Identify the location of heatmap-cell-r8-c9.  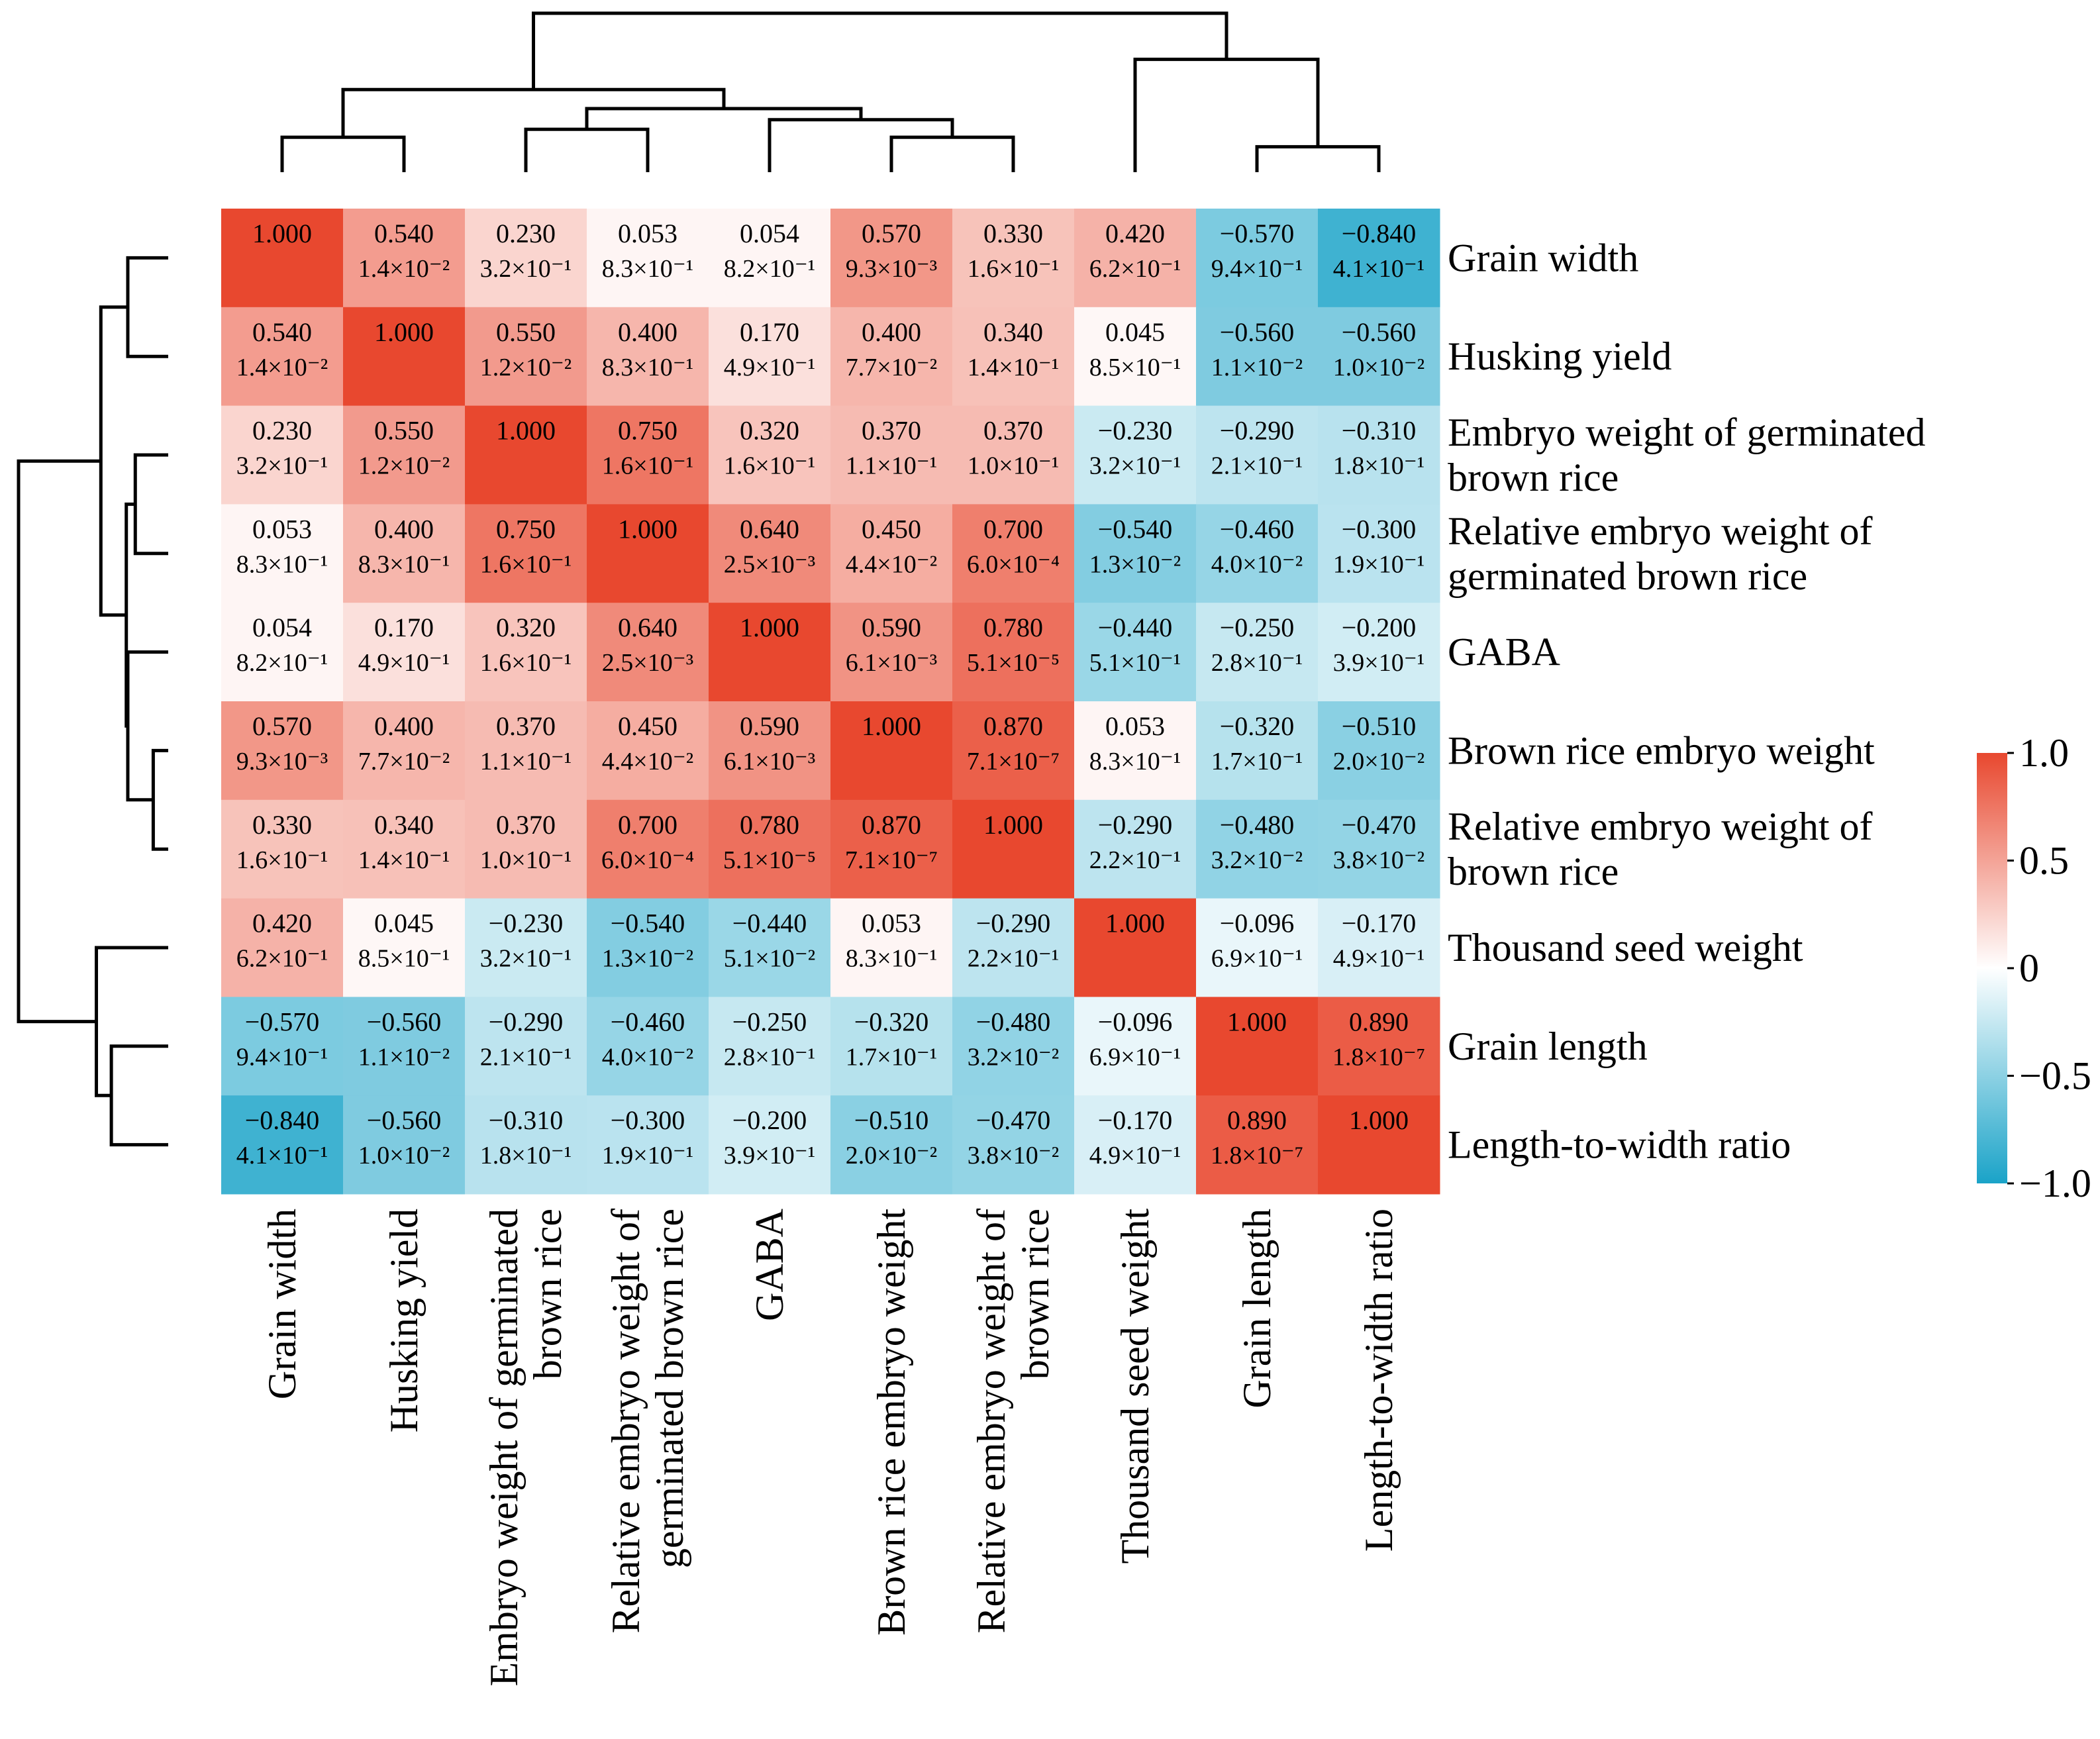
(1379, 1046).